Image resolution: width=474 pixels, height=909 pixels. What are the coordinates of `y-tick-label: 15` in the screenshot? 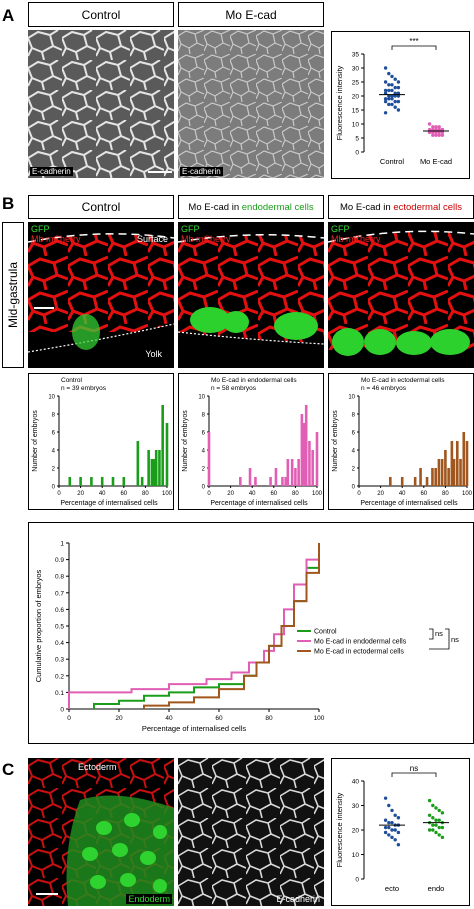 It's located at (356, 111).